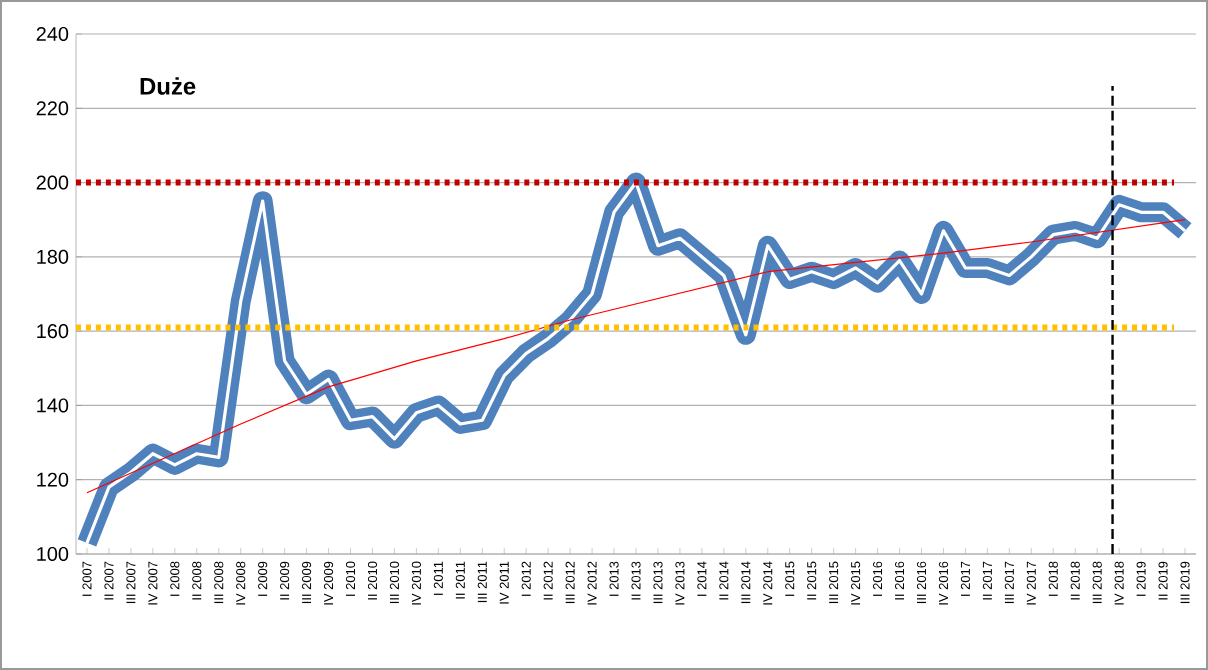 Image resolution: width=1208 pixels, height=670 pixels. Describe the element at coordinates (53, 331) in the screenshot. I see `y-tick-label: 160` at that location.